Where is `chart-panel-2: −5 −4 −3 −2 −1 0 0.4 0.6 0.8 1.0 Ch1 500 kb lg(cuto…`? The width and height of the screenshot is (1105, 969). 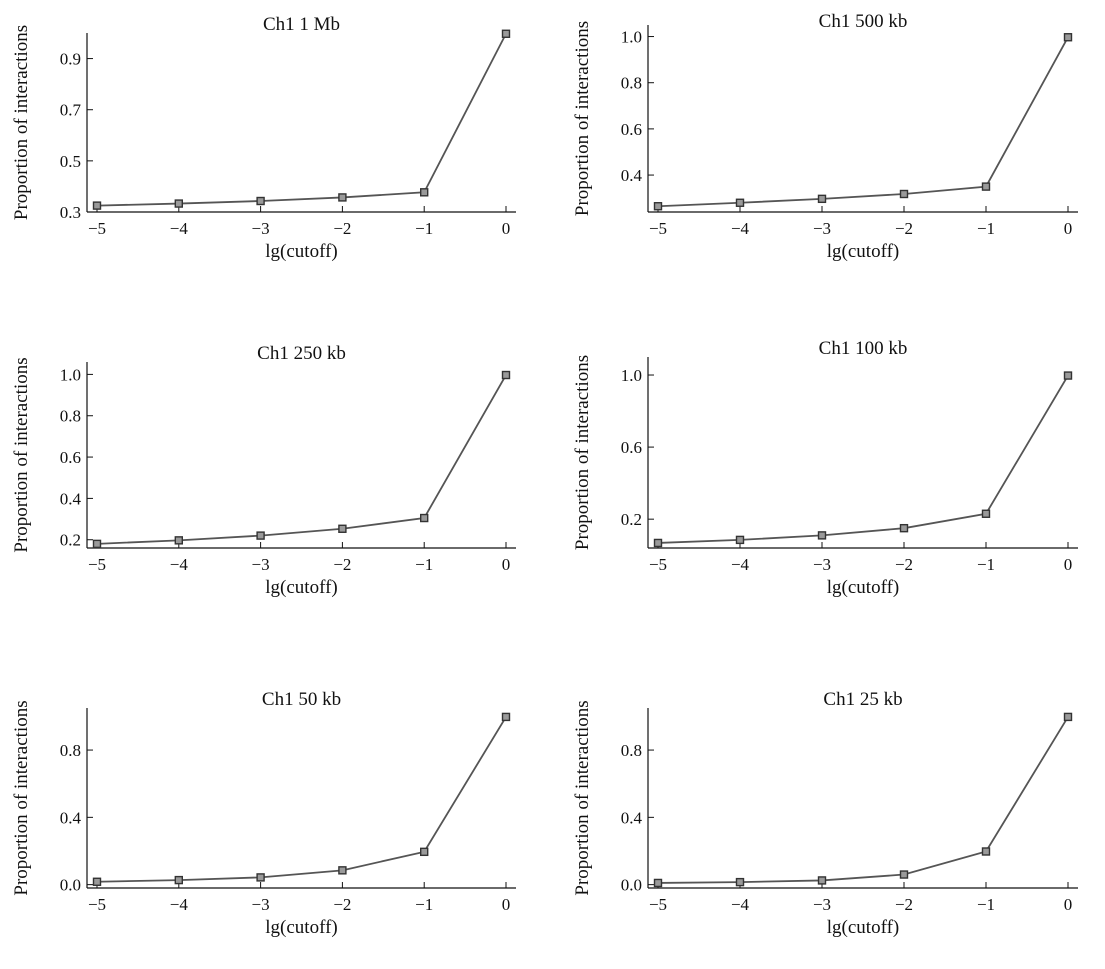
chart-panel-2: −5 −4 −3 −2 −1 0 0.4 0.6 0.8 1.0 Ch1 500 kb lg(cuto… is located at coordinates (825, 136).